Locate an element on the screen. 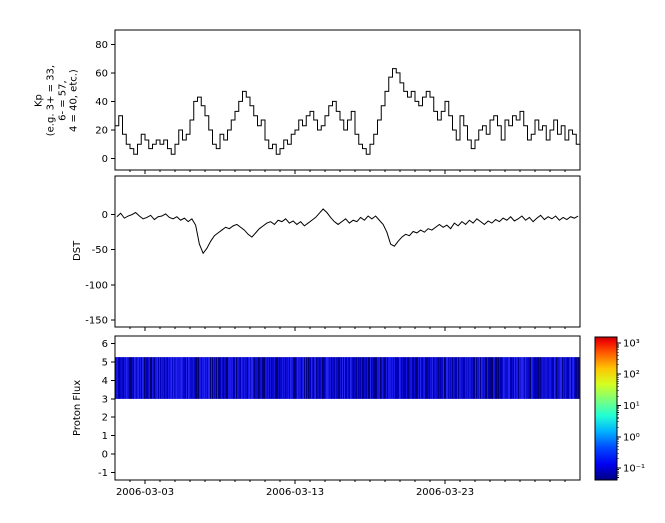  kp-axis-label-line: 4 = 40, etc.) is located at coordinates (74, 101).